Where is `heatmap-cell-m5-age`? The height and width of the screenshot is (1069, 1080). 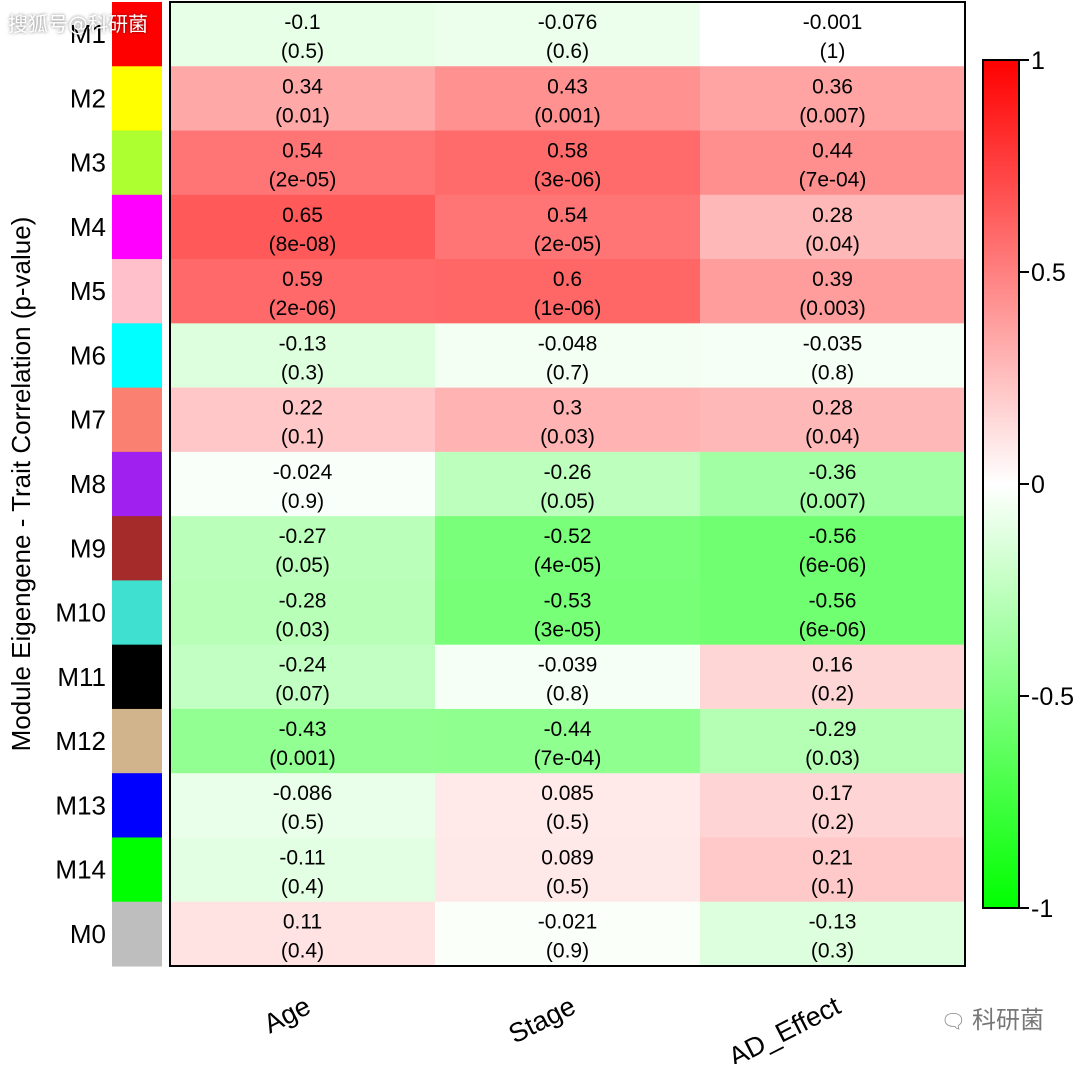 heatmap-cell-m5-age is located at coordinates (303, 291).